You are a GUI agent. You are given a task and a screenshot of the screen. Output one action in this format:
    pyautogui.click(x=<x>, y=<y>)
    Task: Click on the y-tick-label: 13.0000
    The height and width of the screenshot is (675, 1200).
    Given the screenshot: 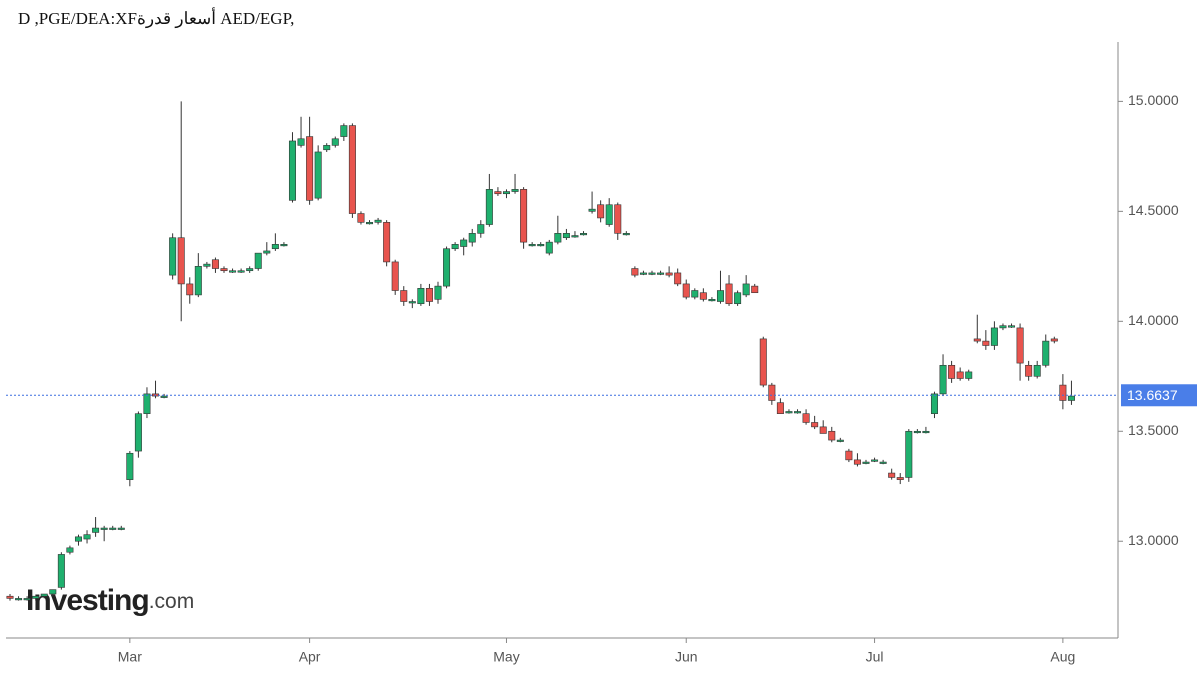 What is the action you would take?
    pyautogui.click(x=1153, y=540)
    